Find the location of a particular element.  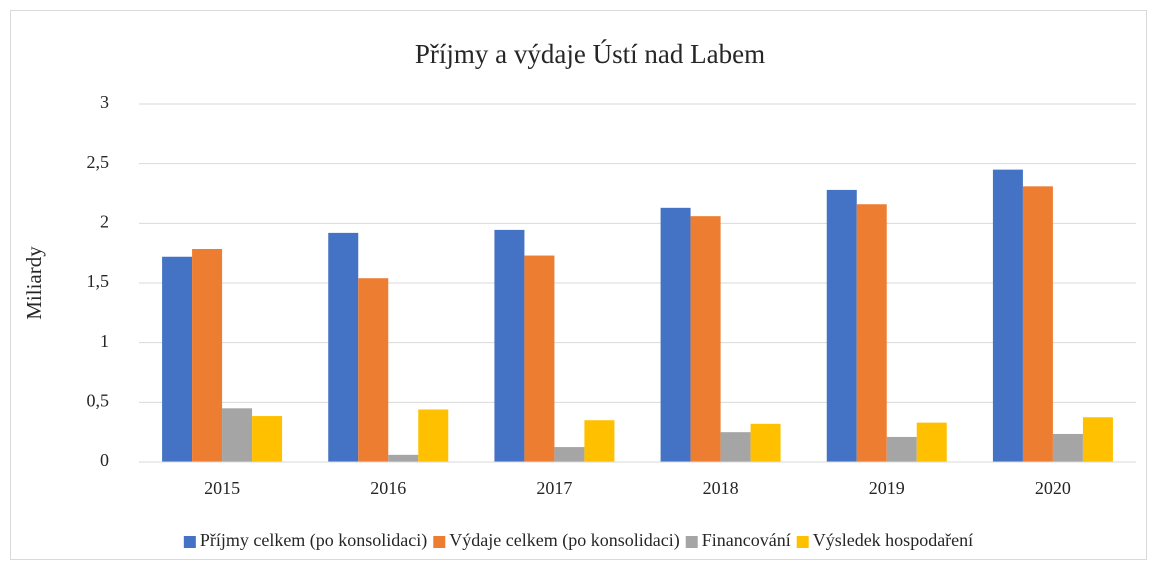

y-tick-label: 2,5 is located at coordinates (98, 162).